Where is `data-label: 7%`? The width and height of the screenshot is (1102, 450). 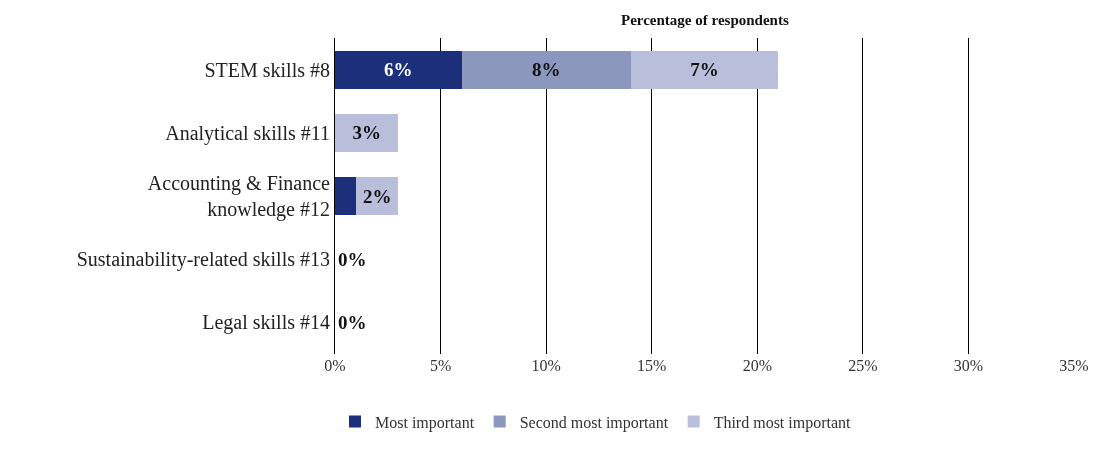 data-label: 7% is located at coordinates (704, 70).